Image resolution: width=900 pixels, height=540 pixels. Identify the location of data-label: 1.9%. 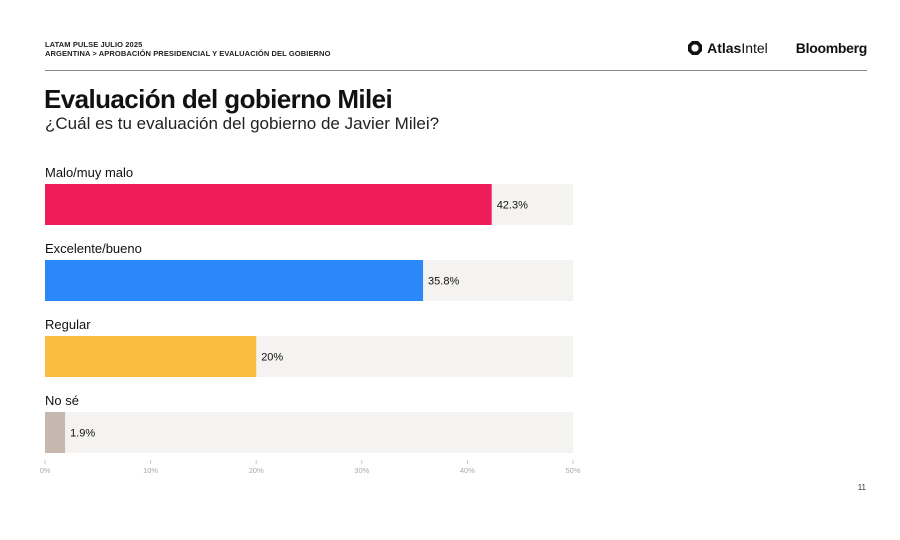
(82, 434).